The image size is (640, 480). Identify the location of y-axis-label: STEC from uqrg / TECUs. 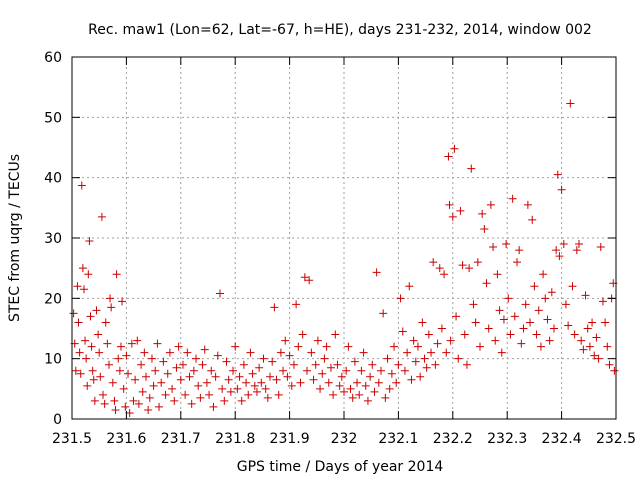
(15, 238).